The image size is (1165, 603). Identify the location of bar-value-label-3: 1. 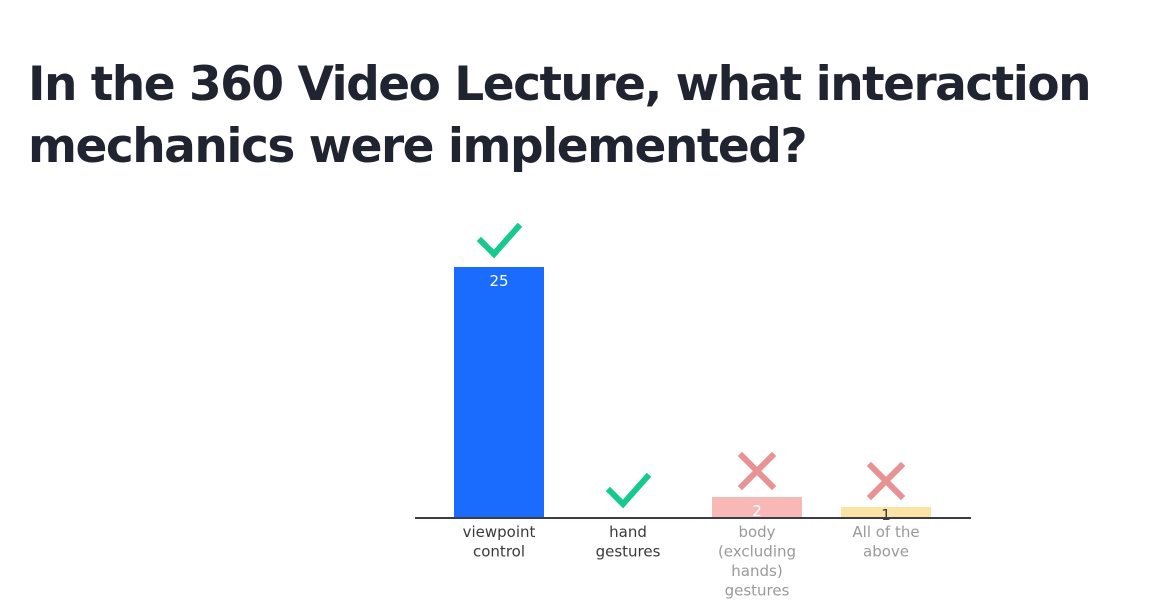
(886, 515).